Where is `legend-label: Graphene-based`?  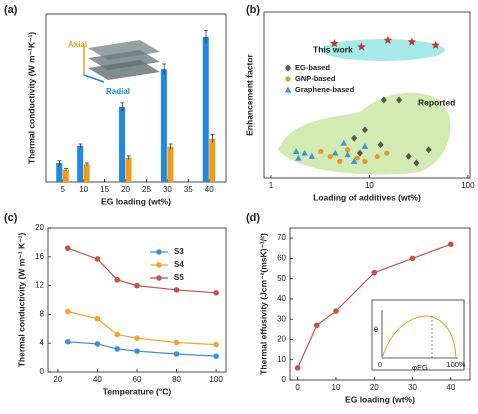
legend-label: Graphene-based is located at coordinates (325, 89).